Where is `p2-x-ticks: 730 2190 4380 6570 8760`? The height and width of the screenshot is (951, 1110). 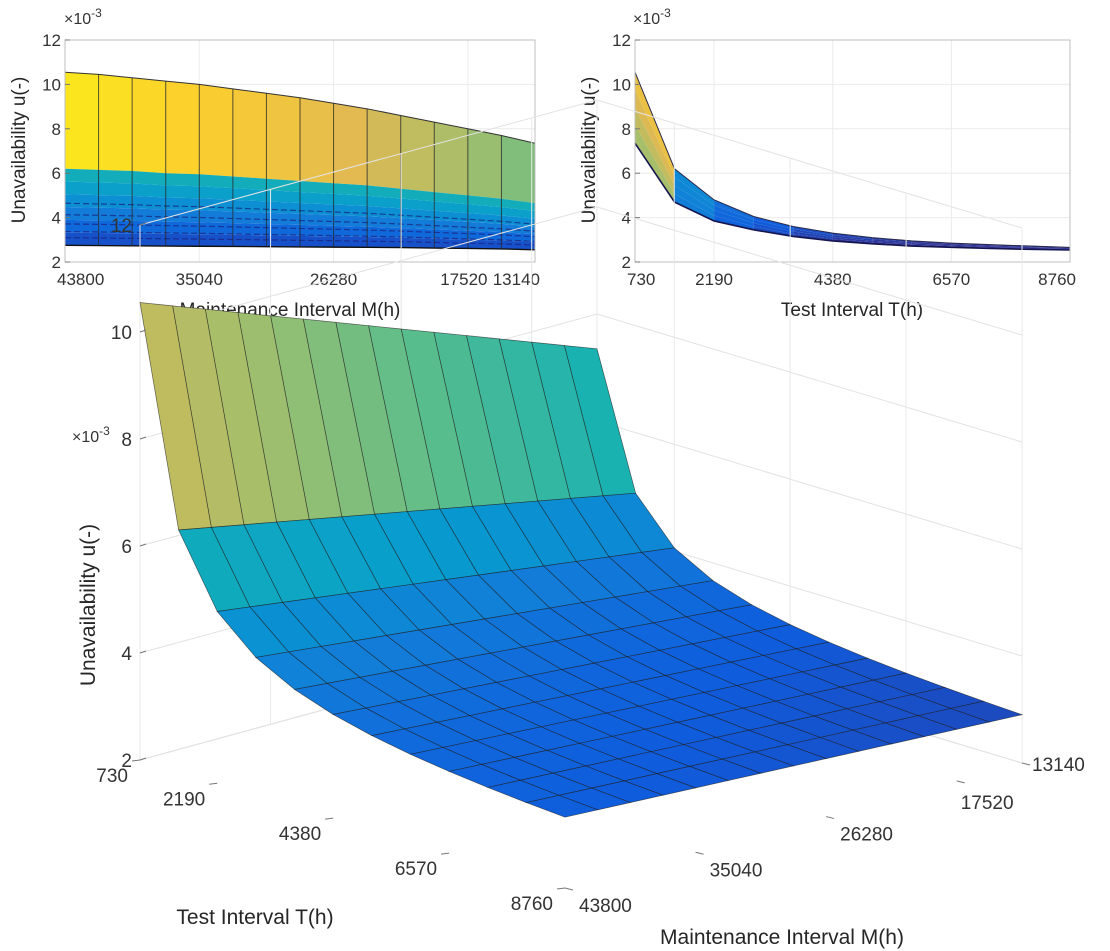 p2-x-ticks: 730 2190 4380 6570 8760 is located at coordinates (851, 279).